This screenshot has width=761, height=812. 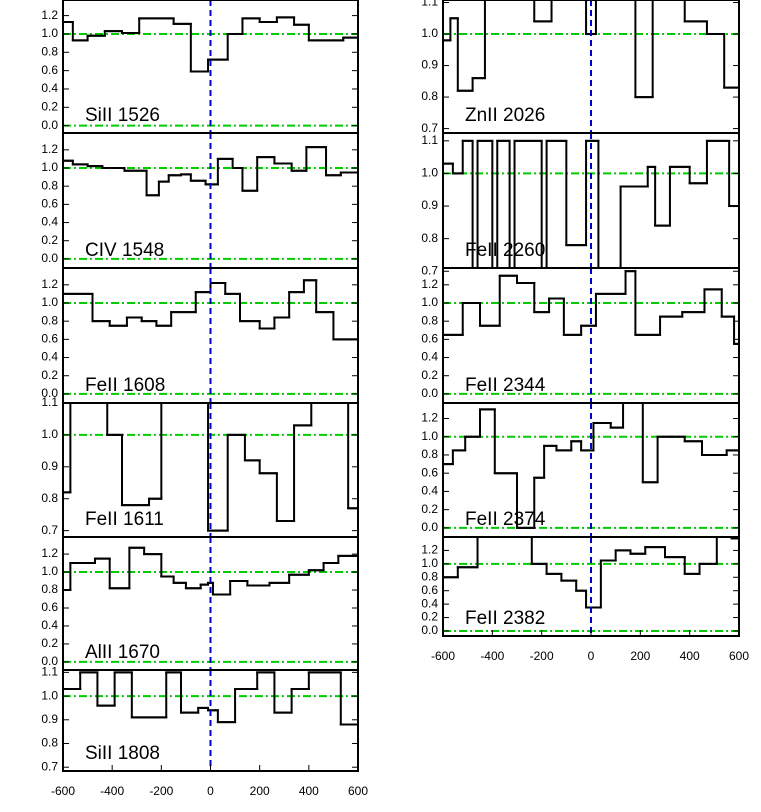 What do you see at coordinates (358, 791) in the screenshot?
I see `x-tick-label: 600` at bounding box center [358, 791].